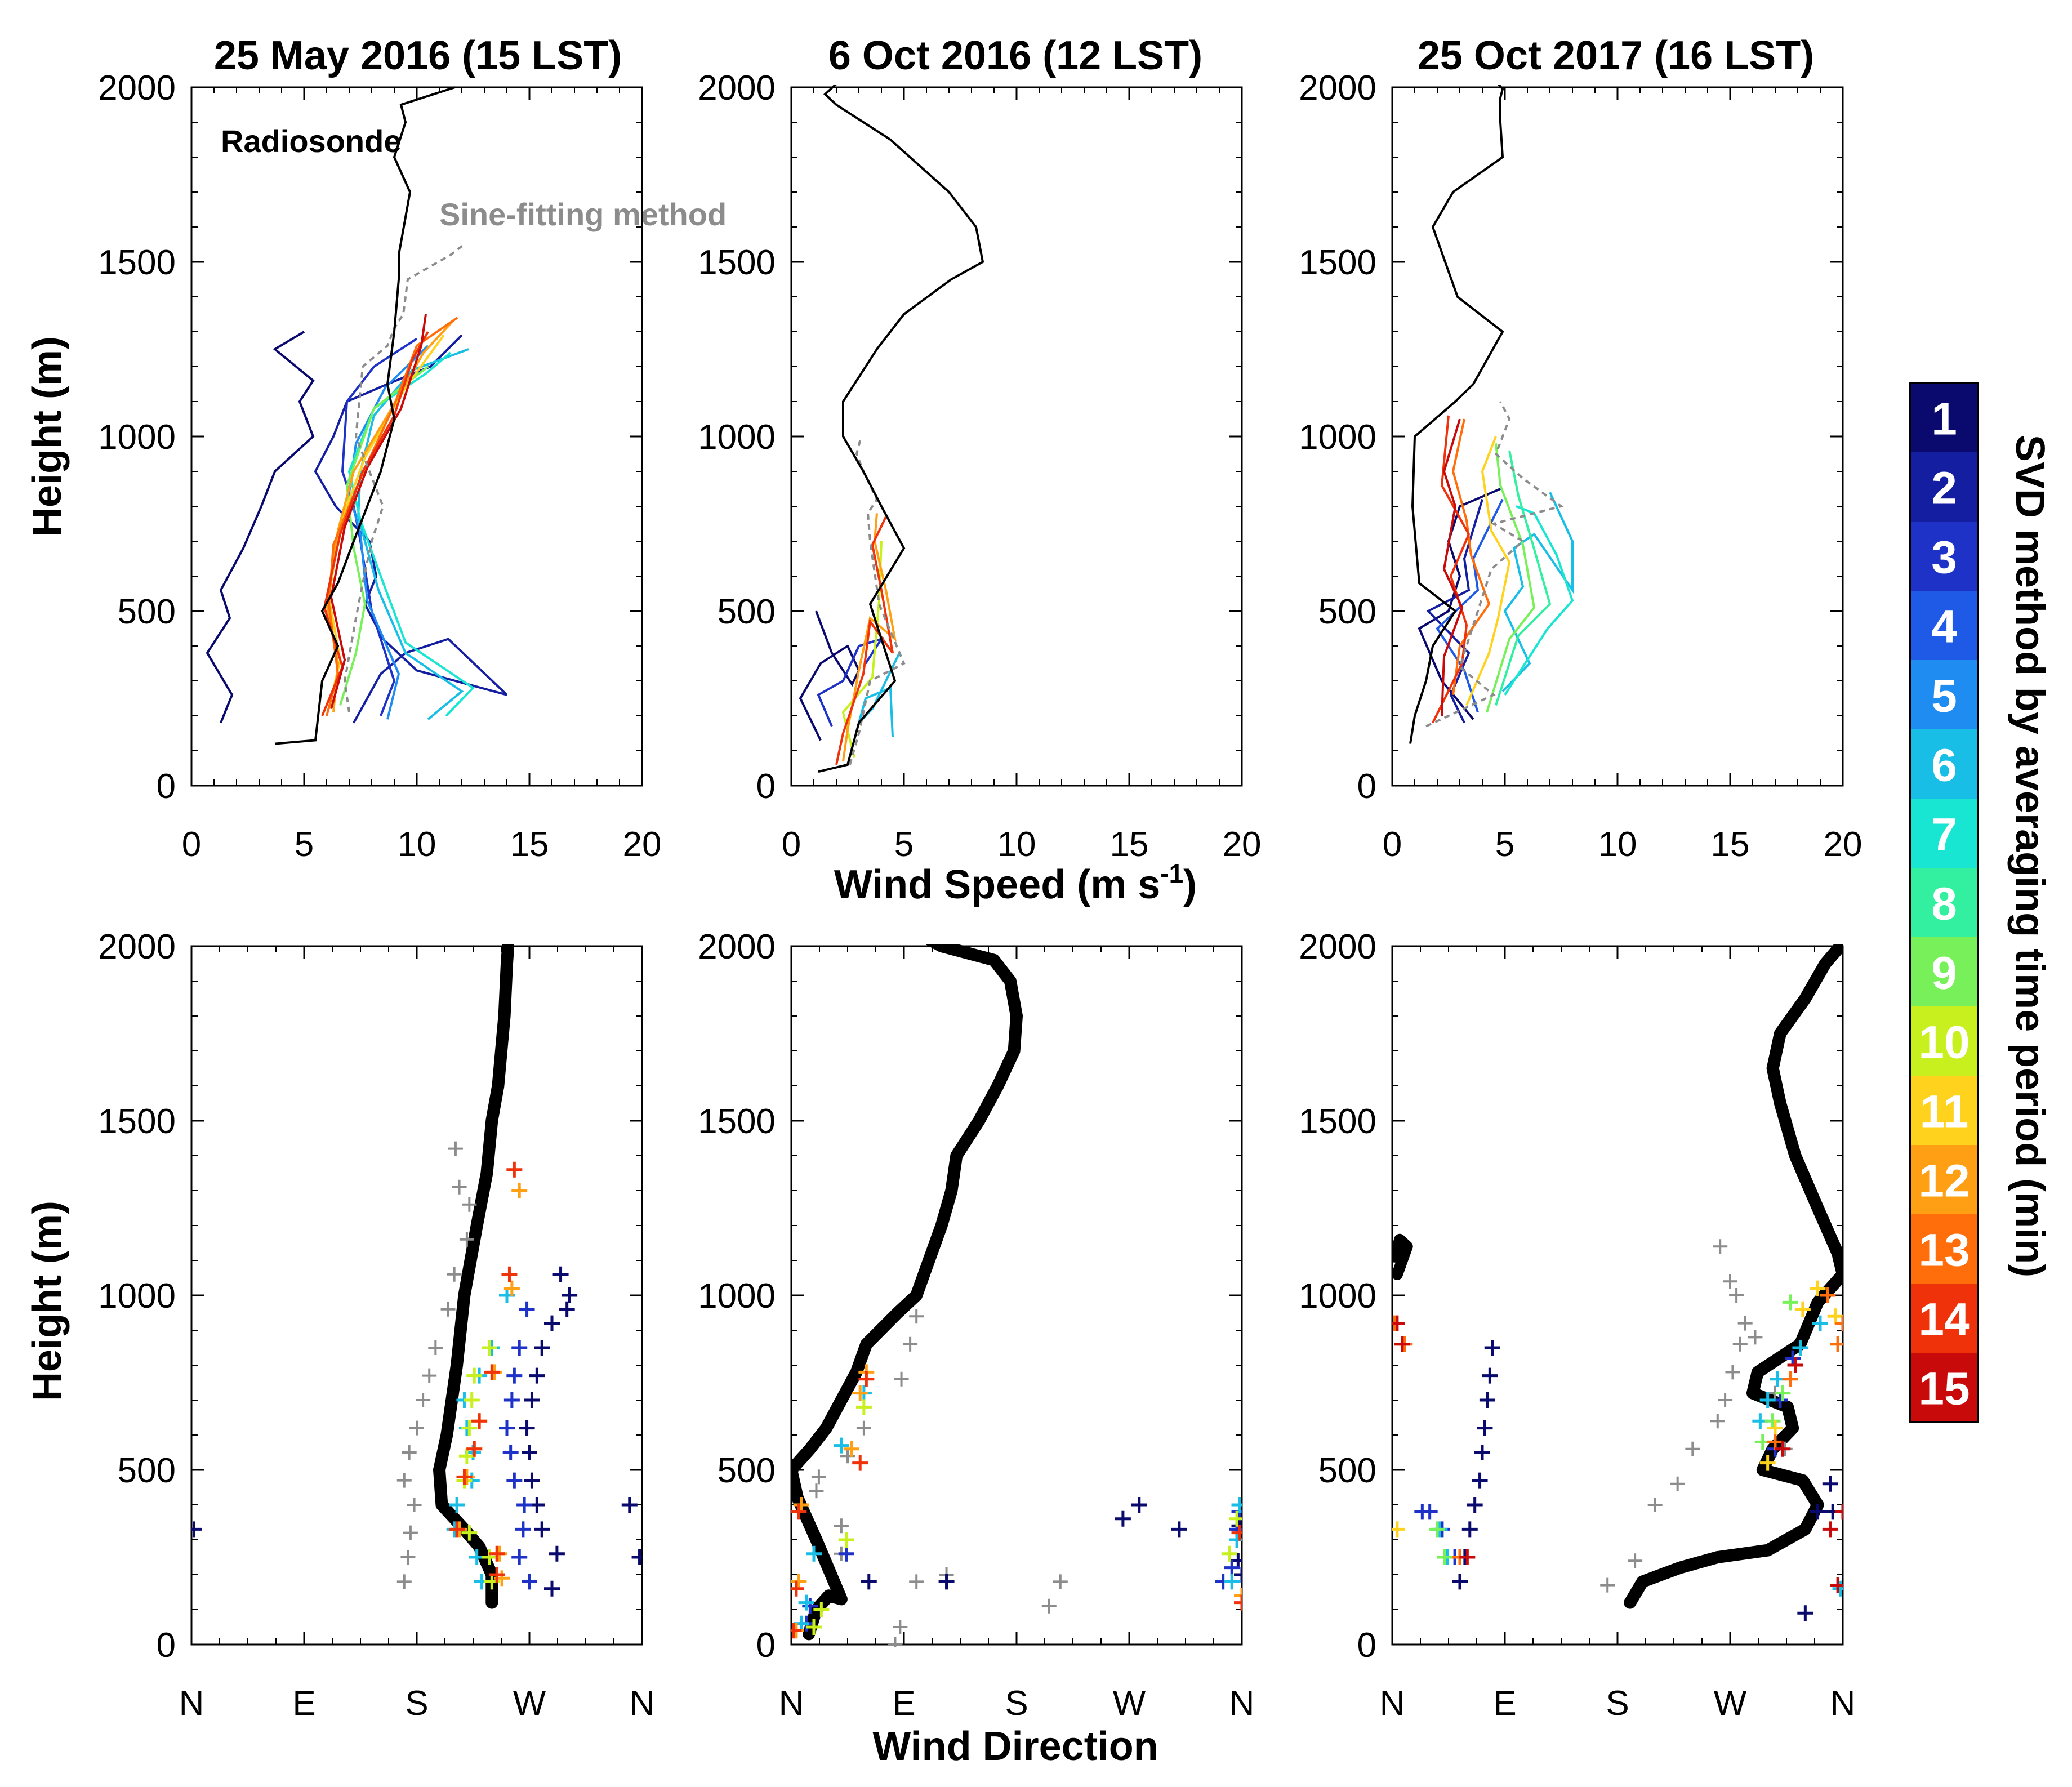  Describe the element at coordinates (1616, 56) in the screenshot. I see `panel-title-3: 25 Oct 2017 (16 LST)` at that location.